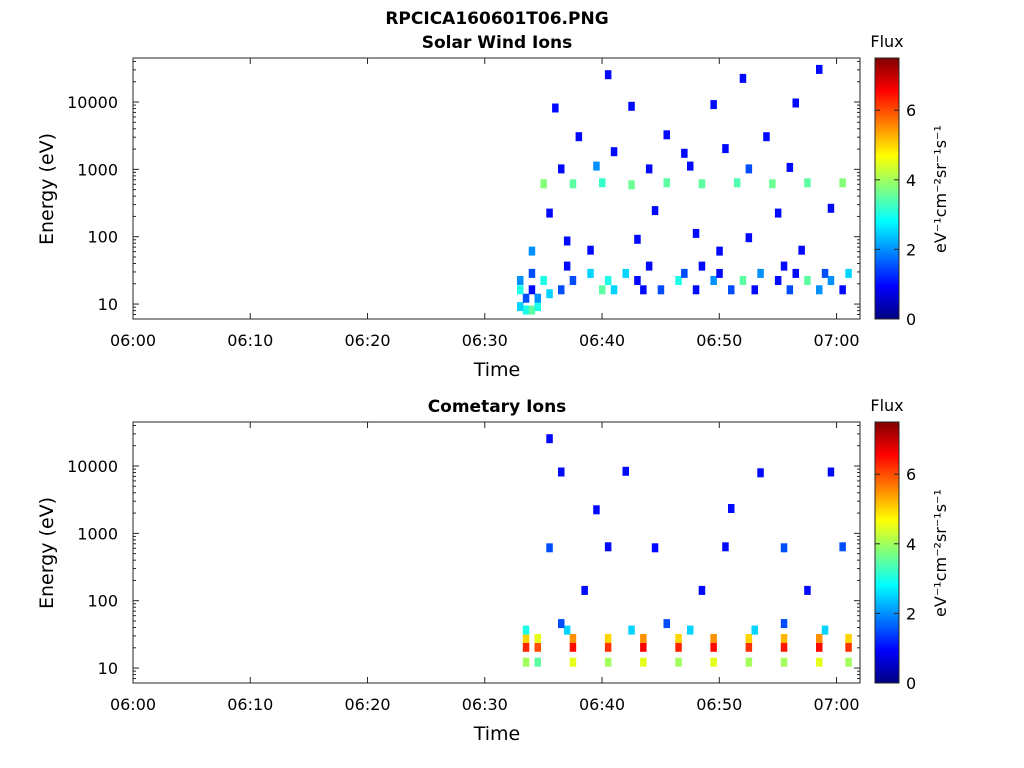 The image size is (1024, 768). What do you see at coordinates (97, 533) in the screenshot?
I see `y-tick-label: 1000` at bounding box center [97, 533].